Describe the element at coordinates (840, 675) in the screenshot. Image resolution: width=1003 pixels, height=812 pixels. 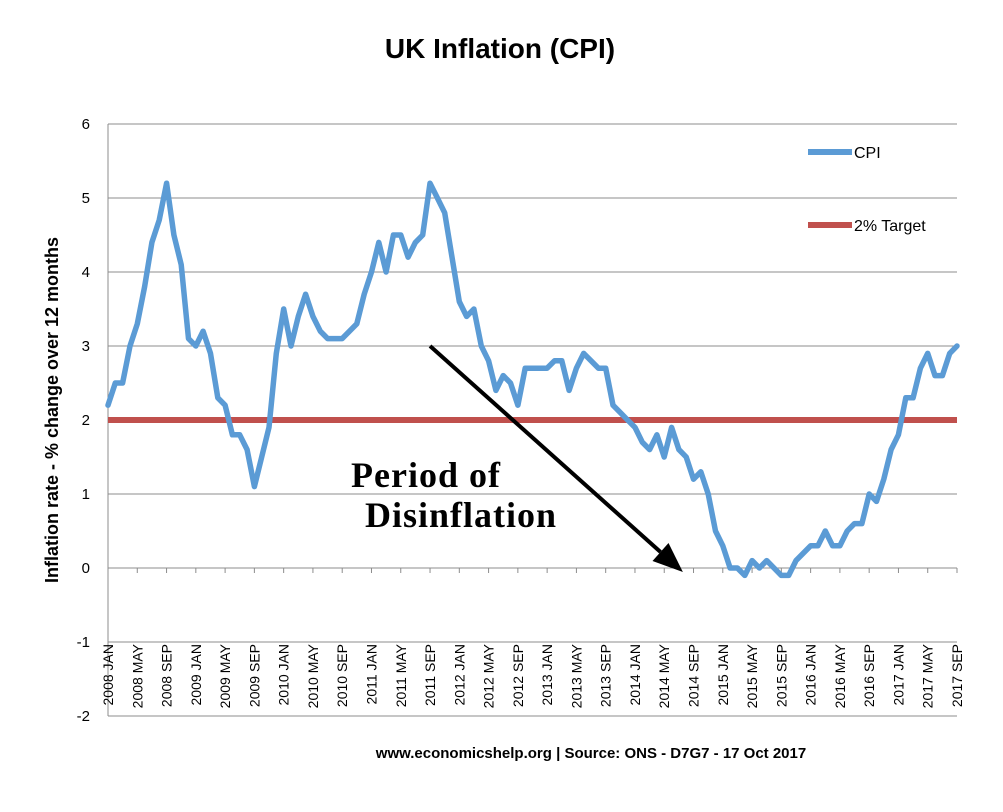
I see `x-tick-label: 2016 MAY` at that location.